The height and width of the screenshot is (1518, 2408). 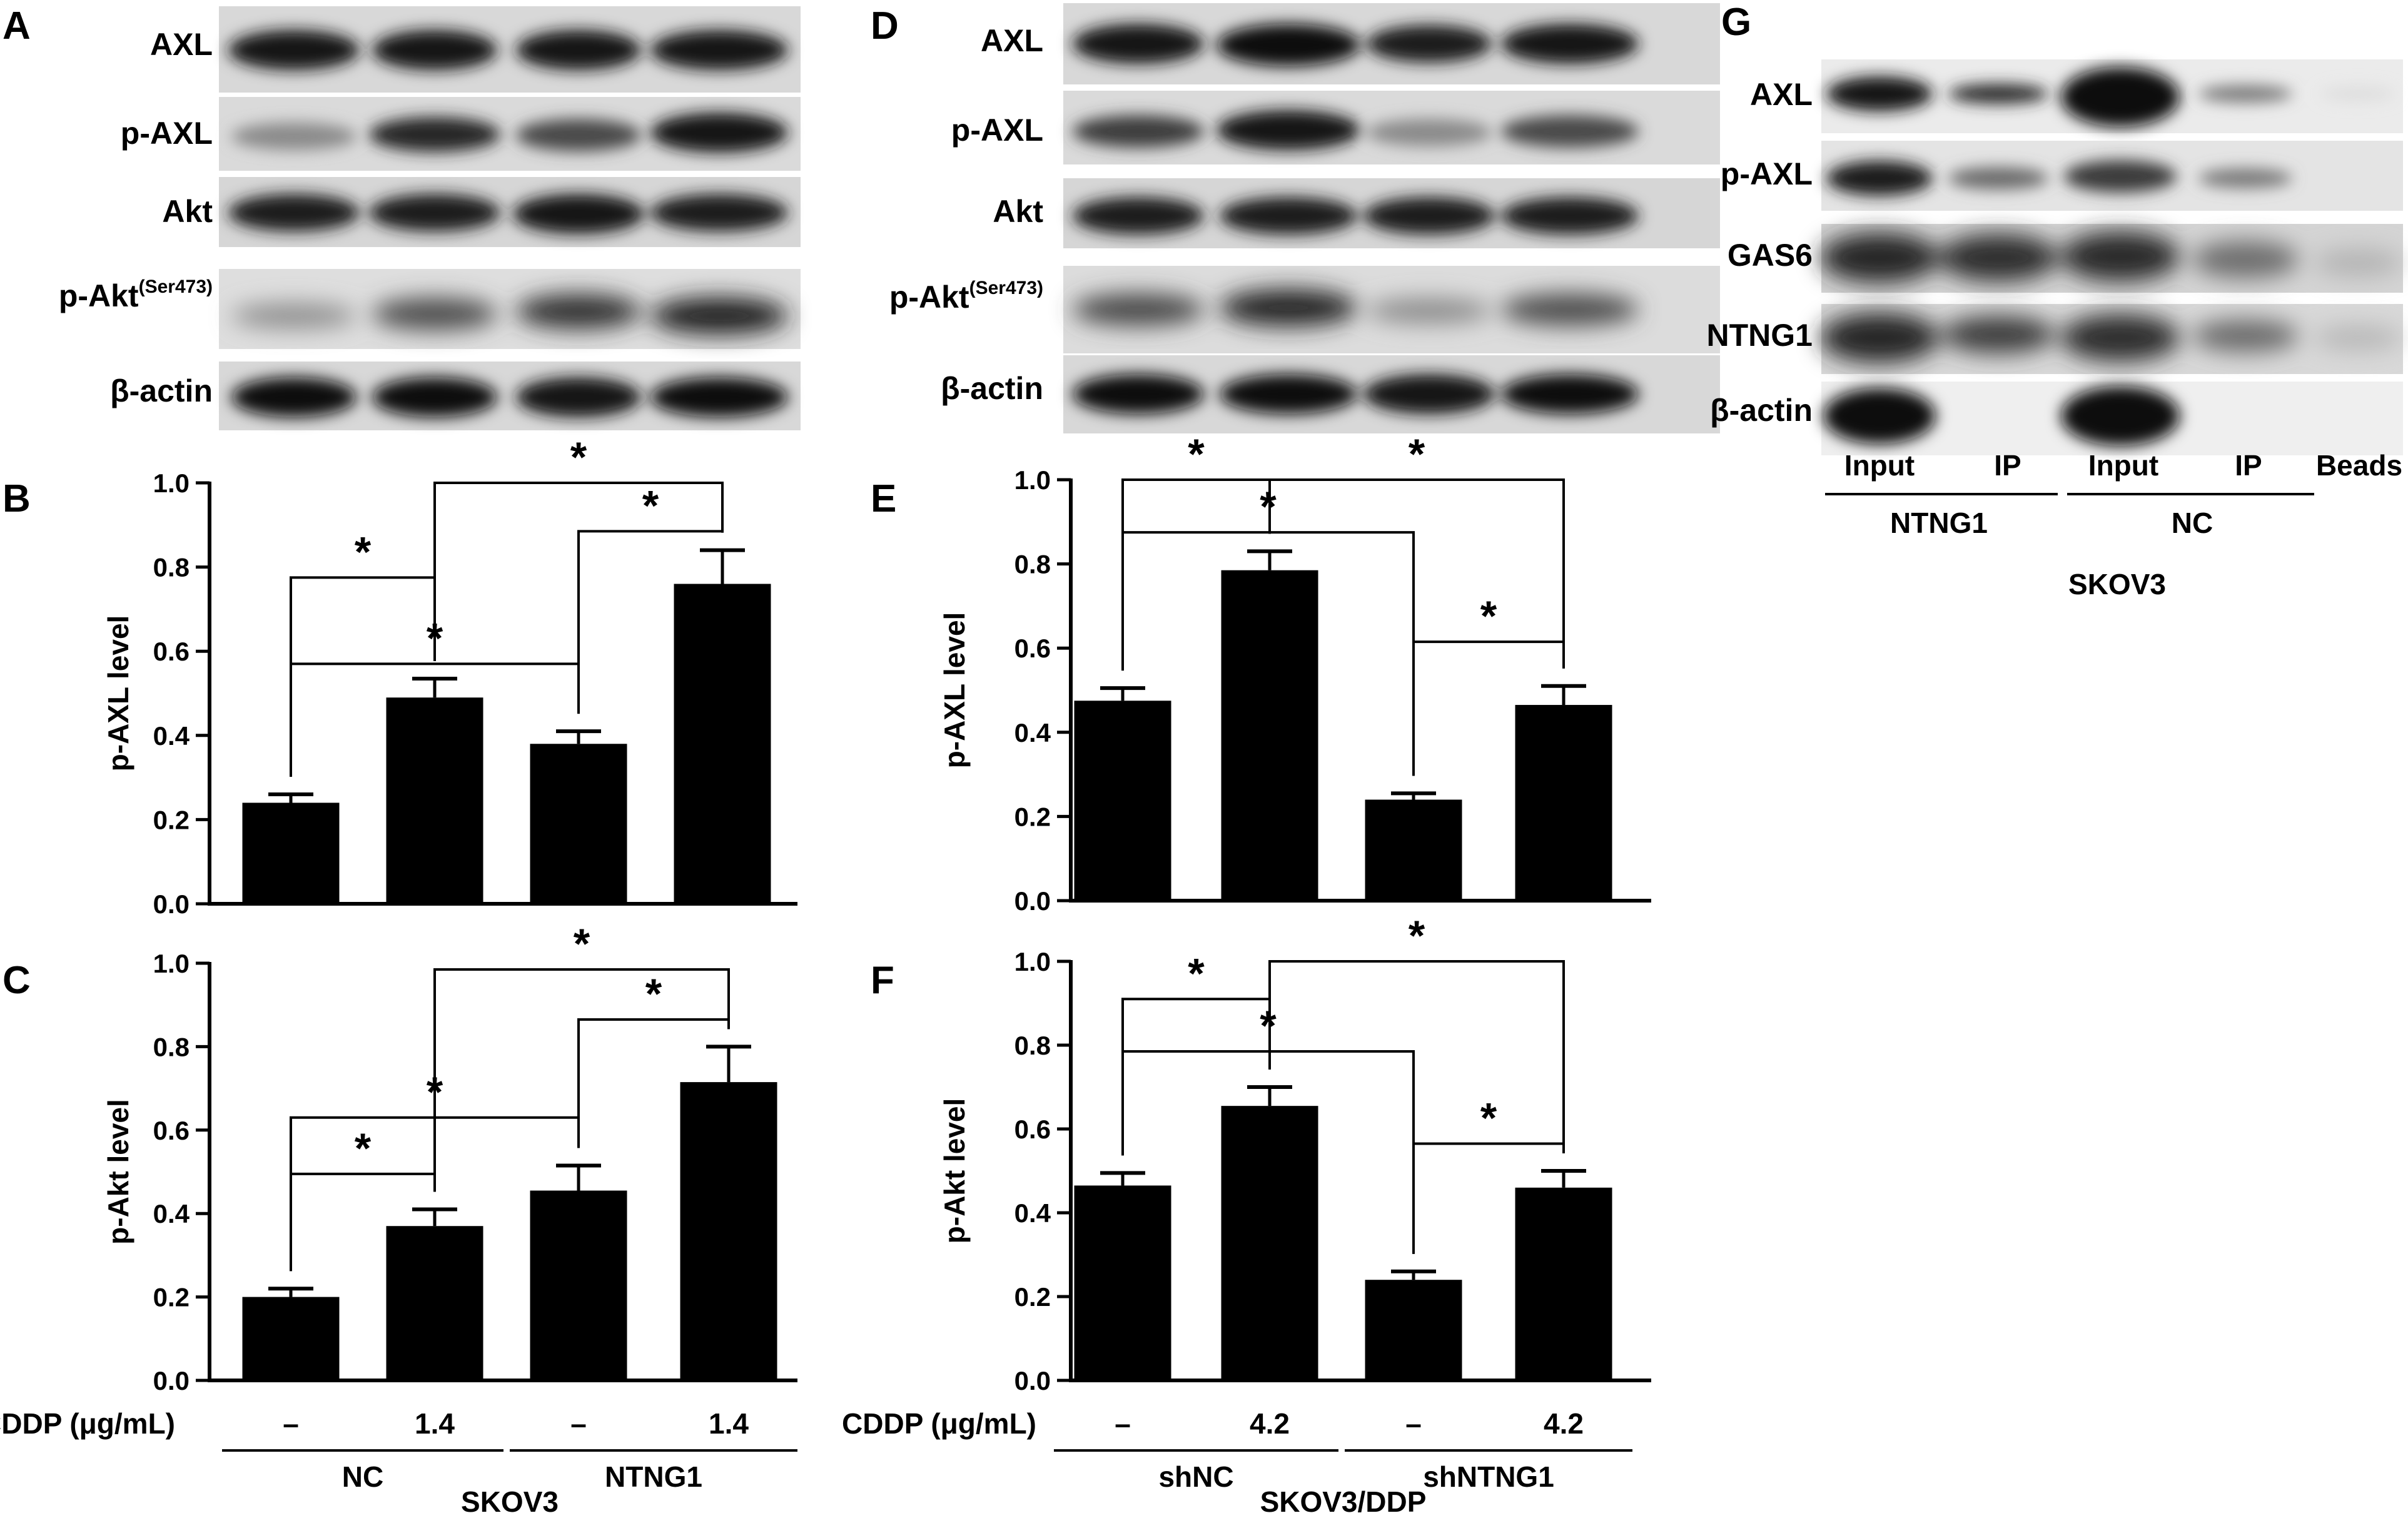 I want to click on blot-g-bands-ntng1, so click(x=2111, y=338).